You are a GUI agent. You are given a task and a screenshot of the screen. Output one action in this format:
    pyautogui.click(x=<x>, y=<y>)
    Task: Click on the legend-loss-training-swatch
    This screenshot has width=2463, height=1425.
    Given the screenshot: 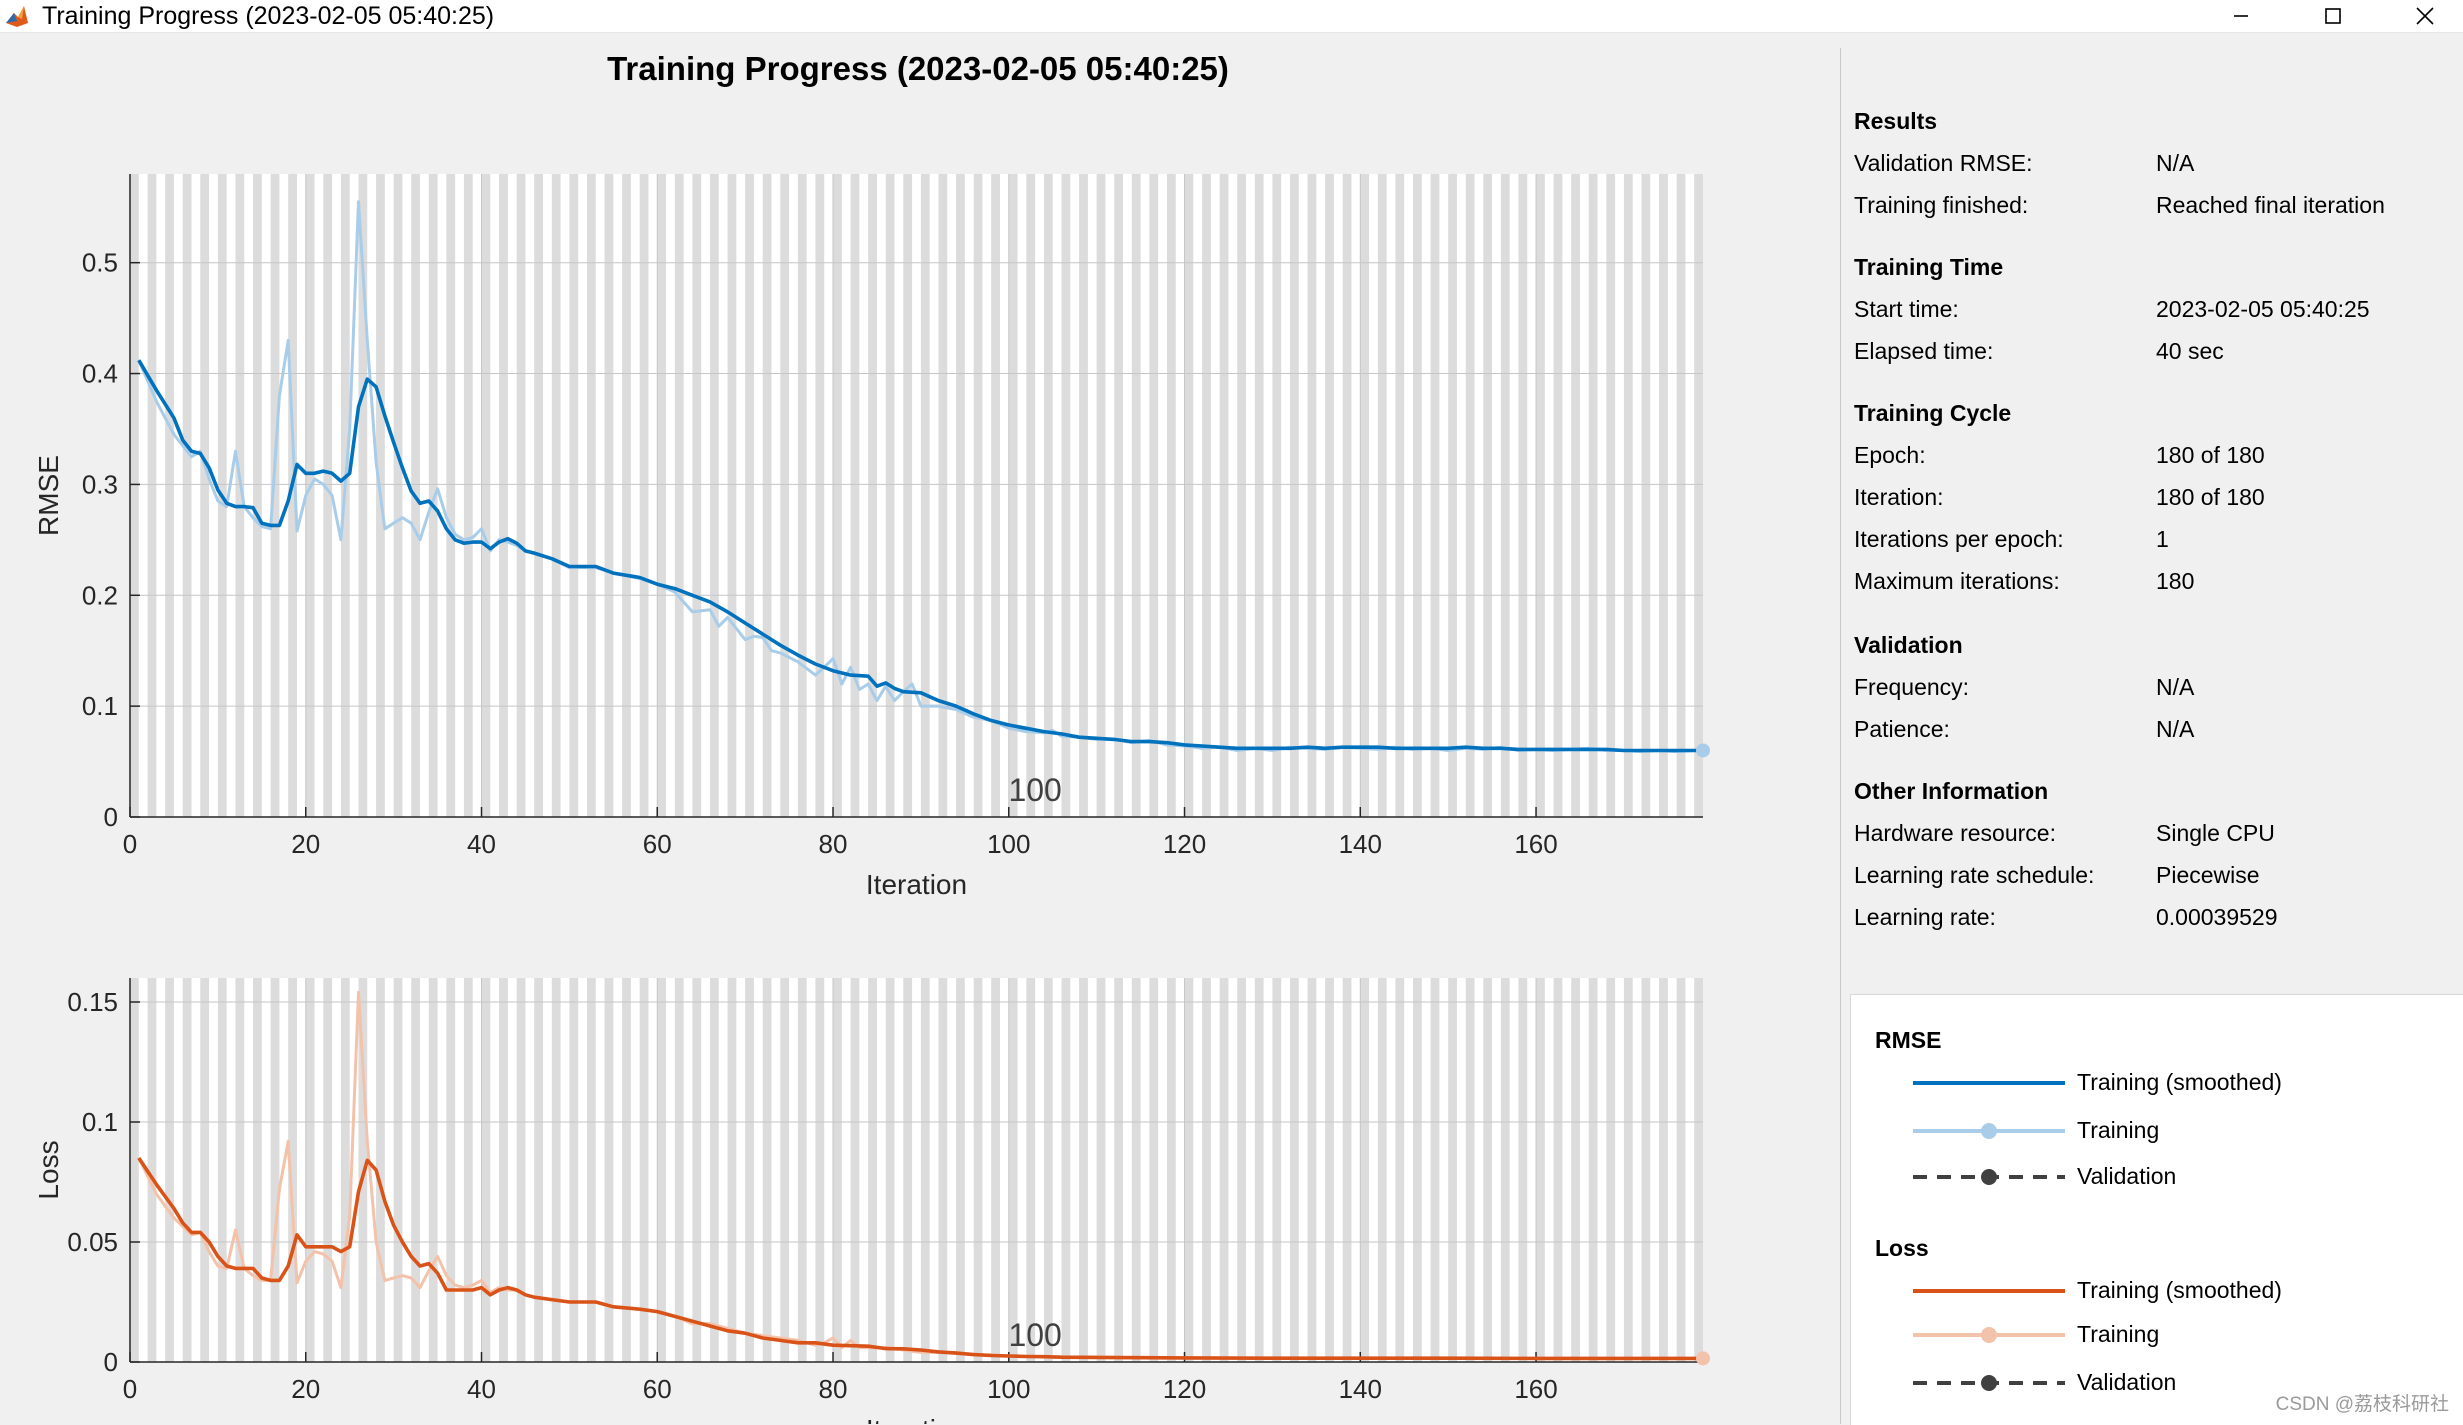 What is the action you would take?
    pyautogui.click(x=1989, y=1335)
    